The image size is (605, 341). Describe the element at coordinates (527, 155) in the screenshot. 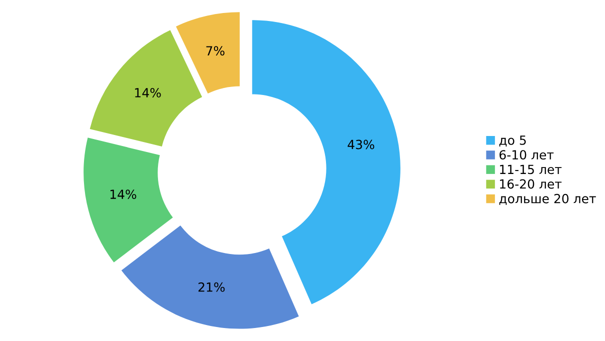

I see `legend-label: 6-10 лет` at that location.